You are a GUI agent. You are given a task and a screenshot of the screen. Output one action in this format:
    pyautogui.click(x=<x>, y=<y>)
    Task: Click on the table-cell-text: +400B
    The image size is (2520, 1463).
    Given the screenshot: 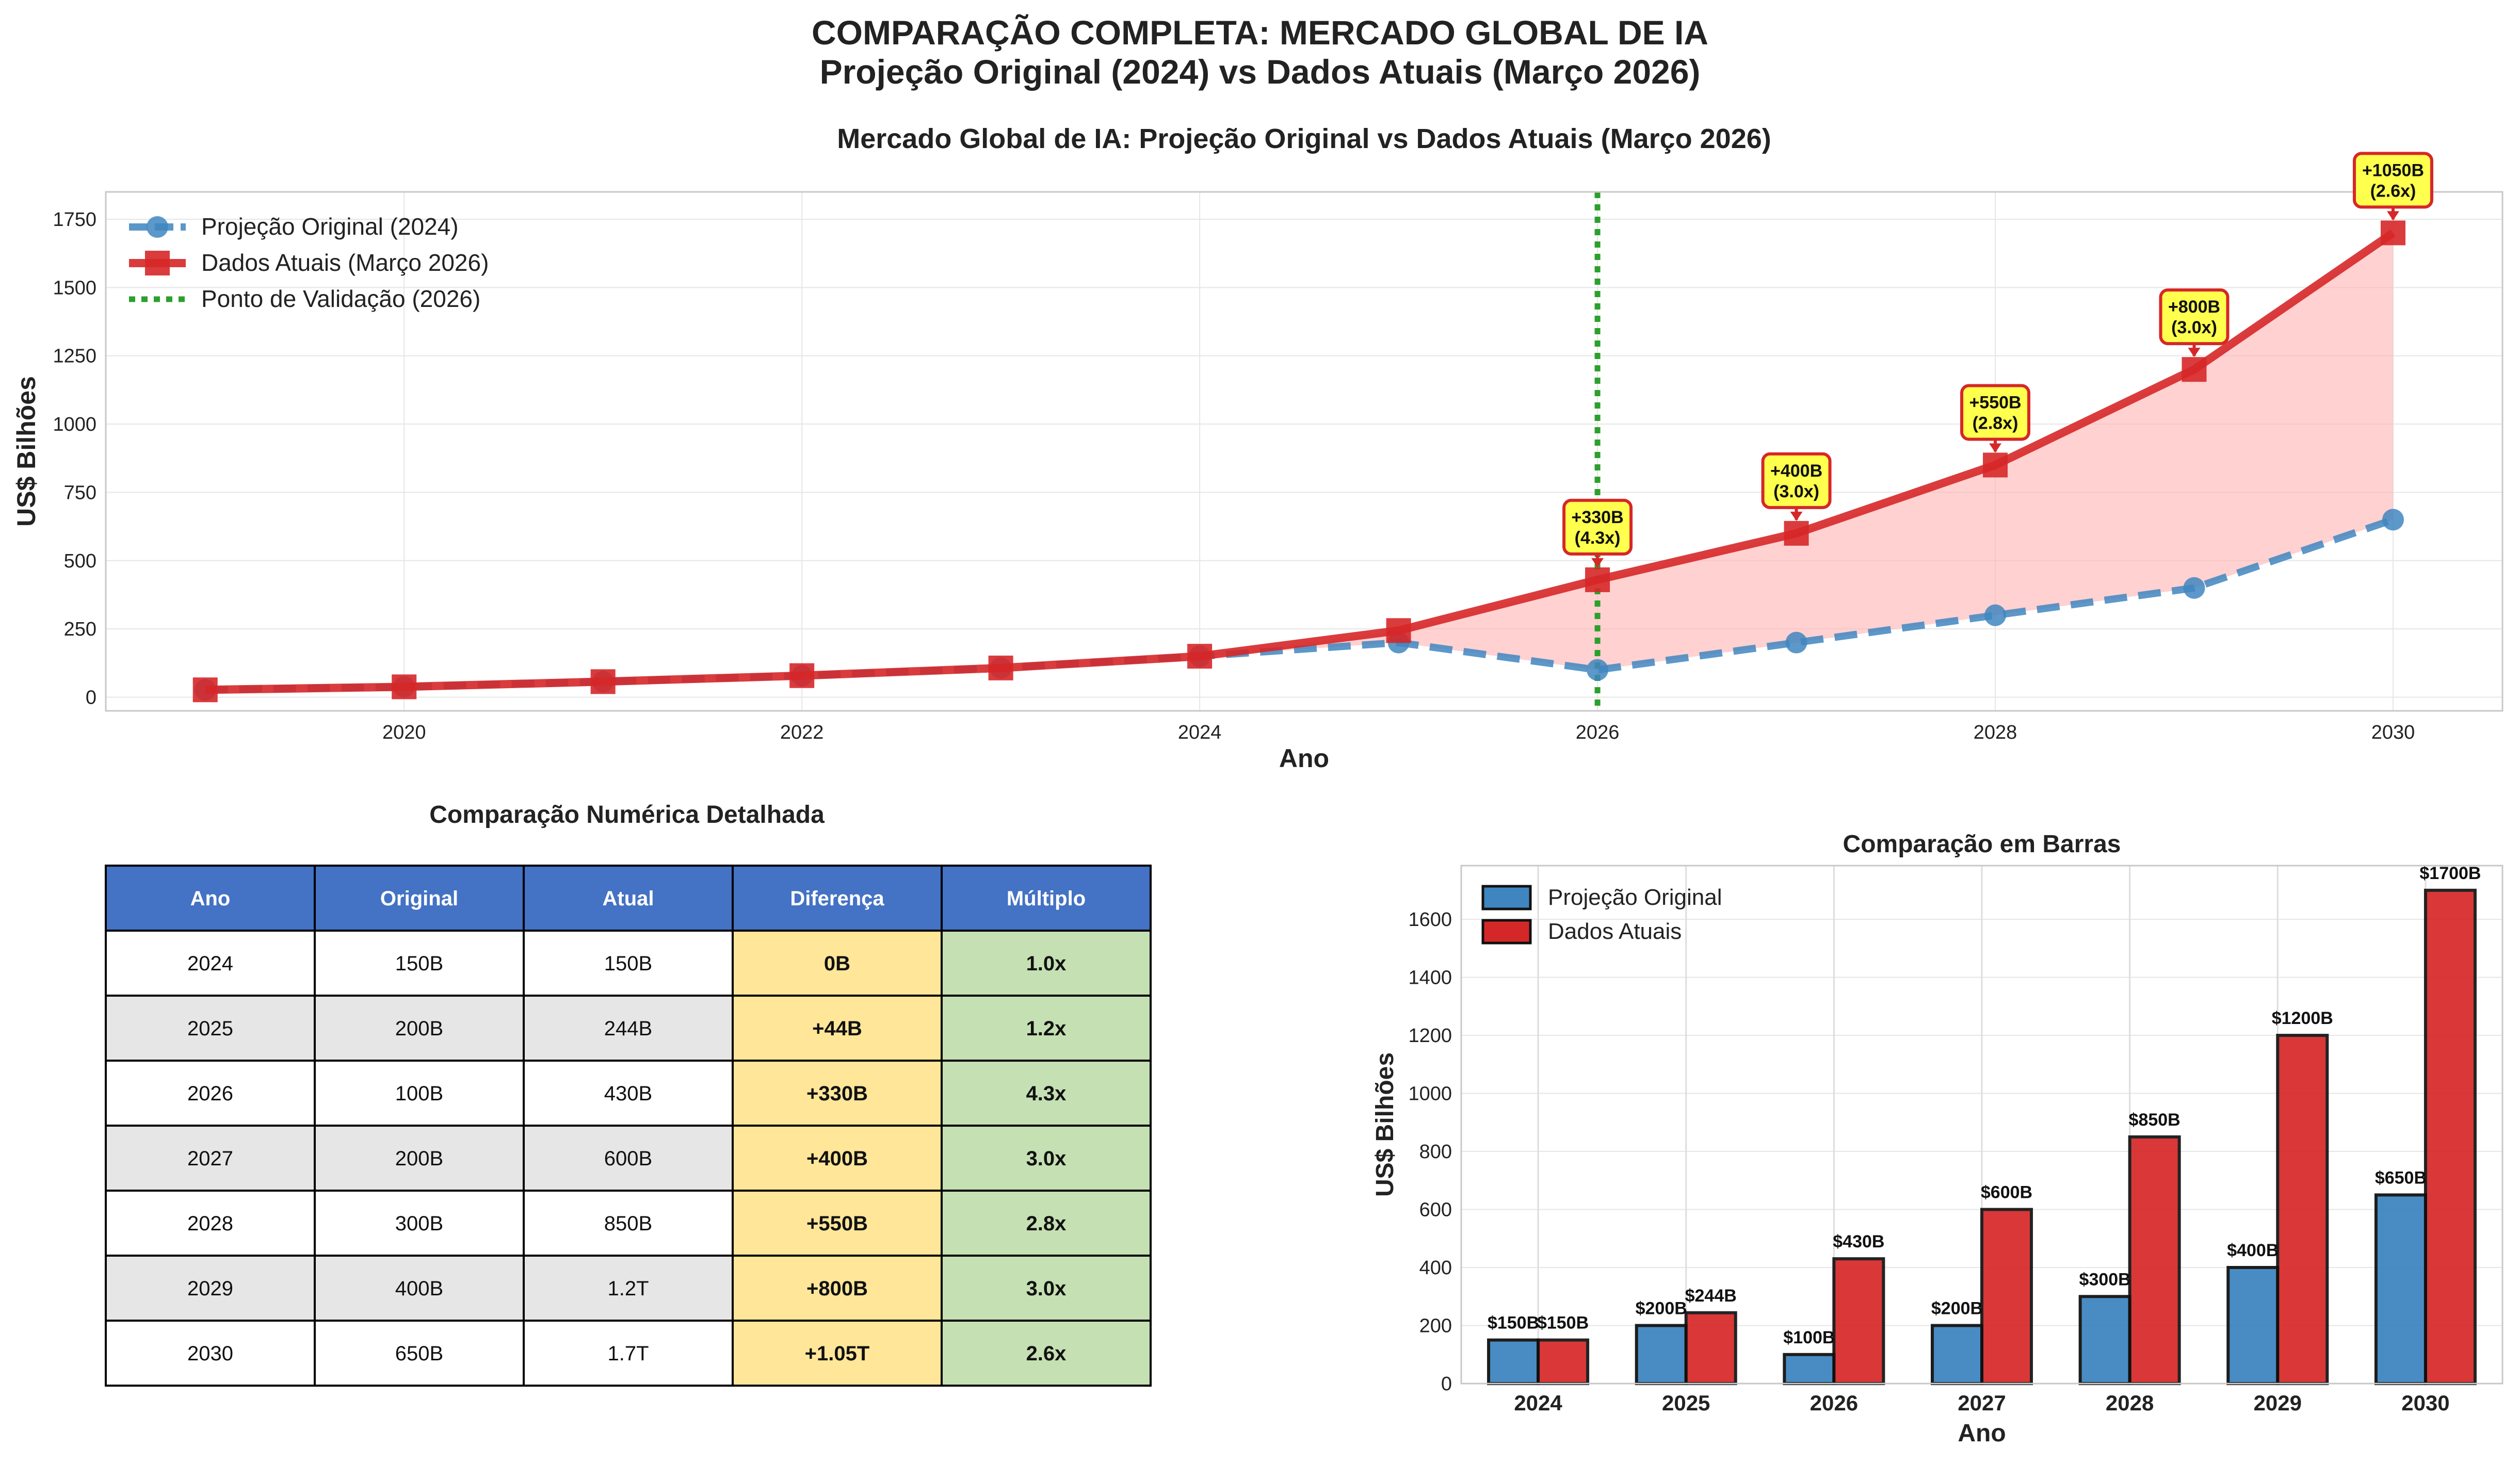 What is the action you would take?
    pyautogui.click(x=837, y=1158)
    